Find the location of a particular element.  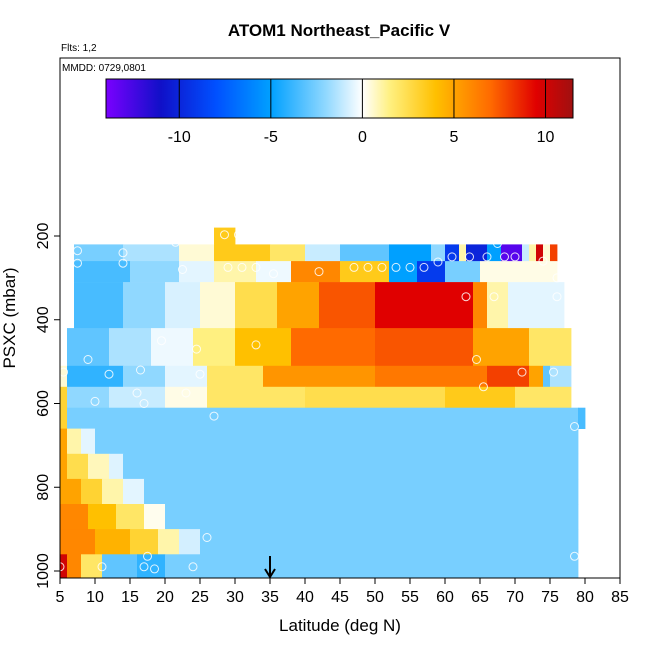

x-tick-label: 10 is located at coordinates (95, 597).